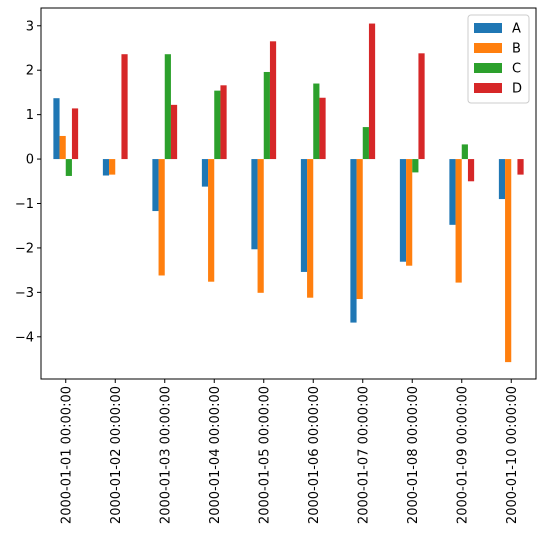 The image size is (546, 545). What do you see at coordinates (516, 49) in the screenshot?
I see `legend-label-B: B` at bounding box center [516, 49].